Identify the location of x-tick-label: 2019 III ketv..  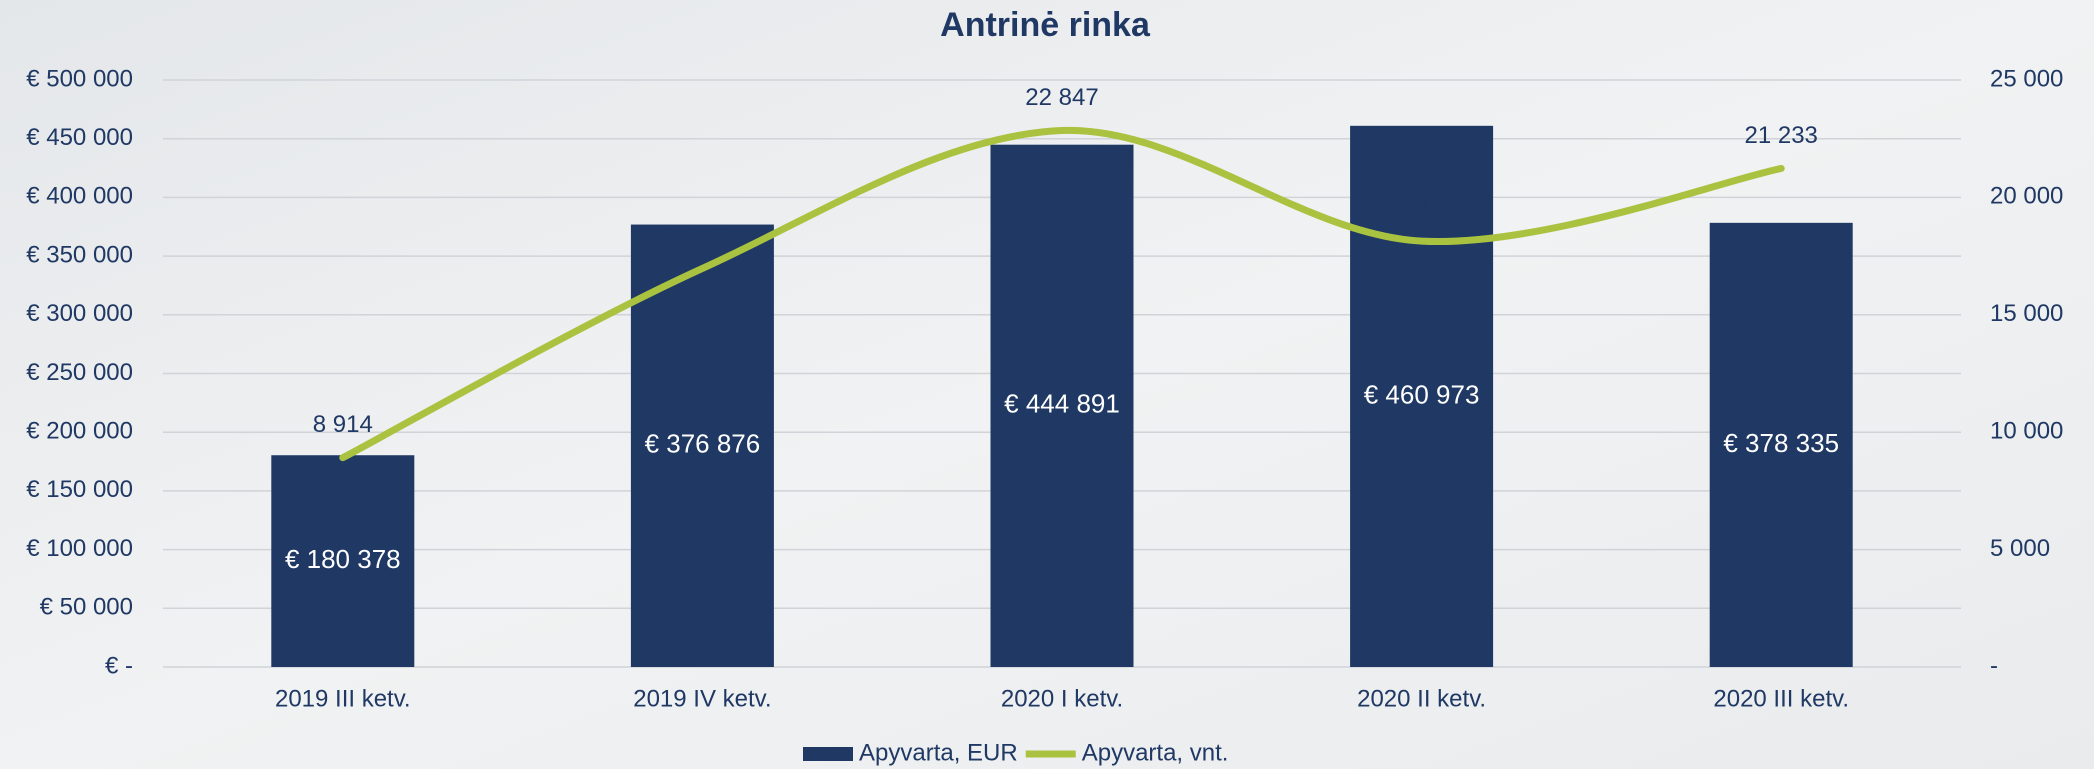
(343, 698).